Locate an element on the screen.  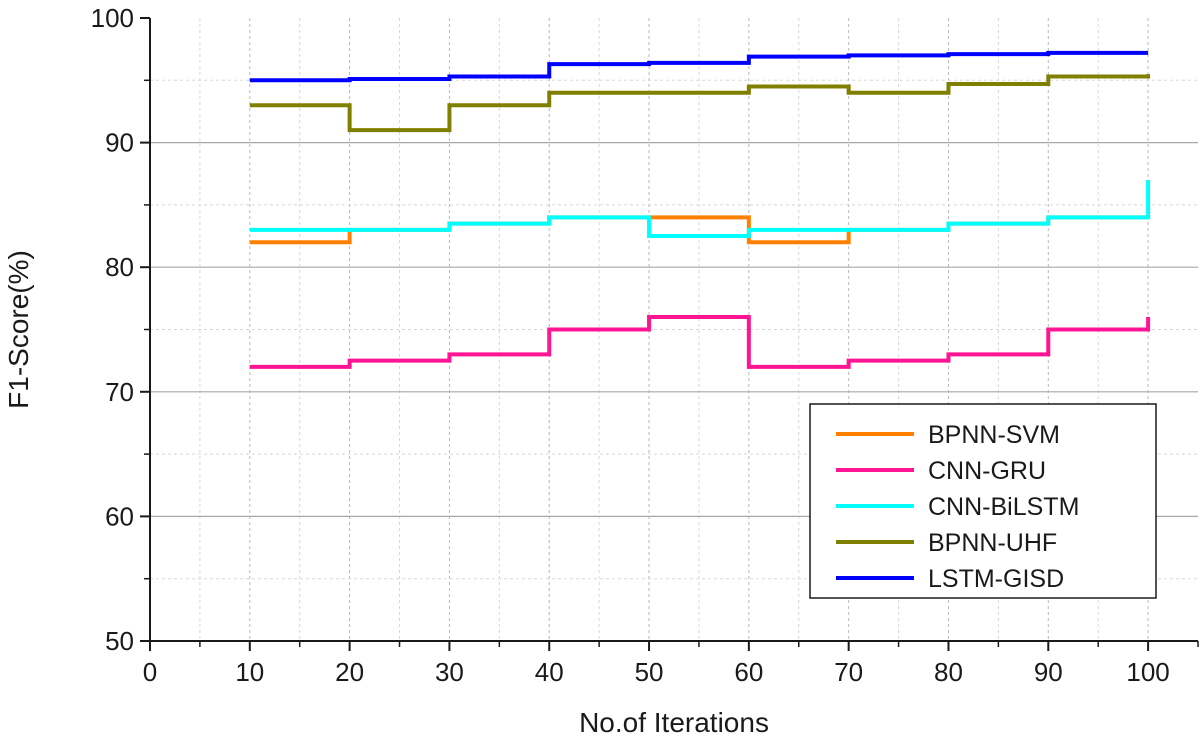
series-line-cnn-bilstm is located at coordinates (700, 209).